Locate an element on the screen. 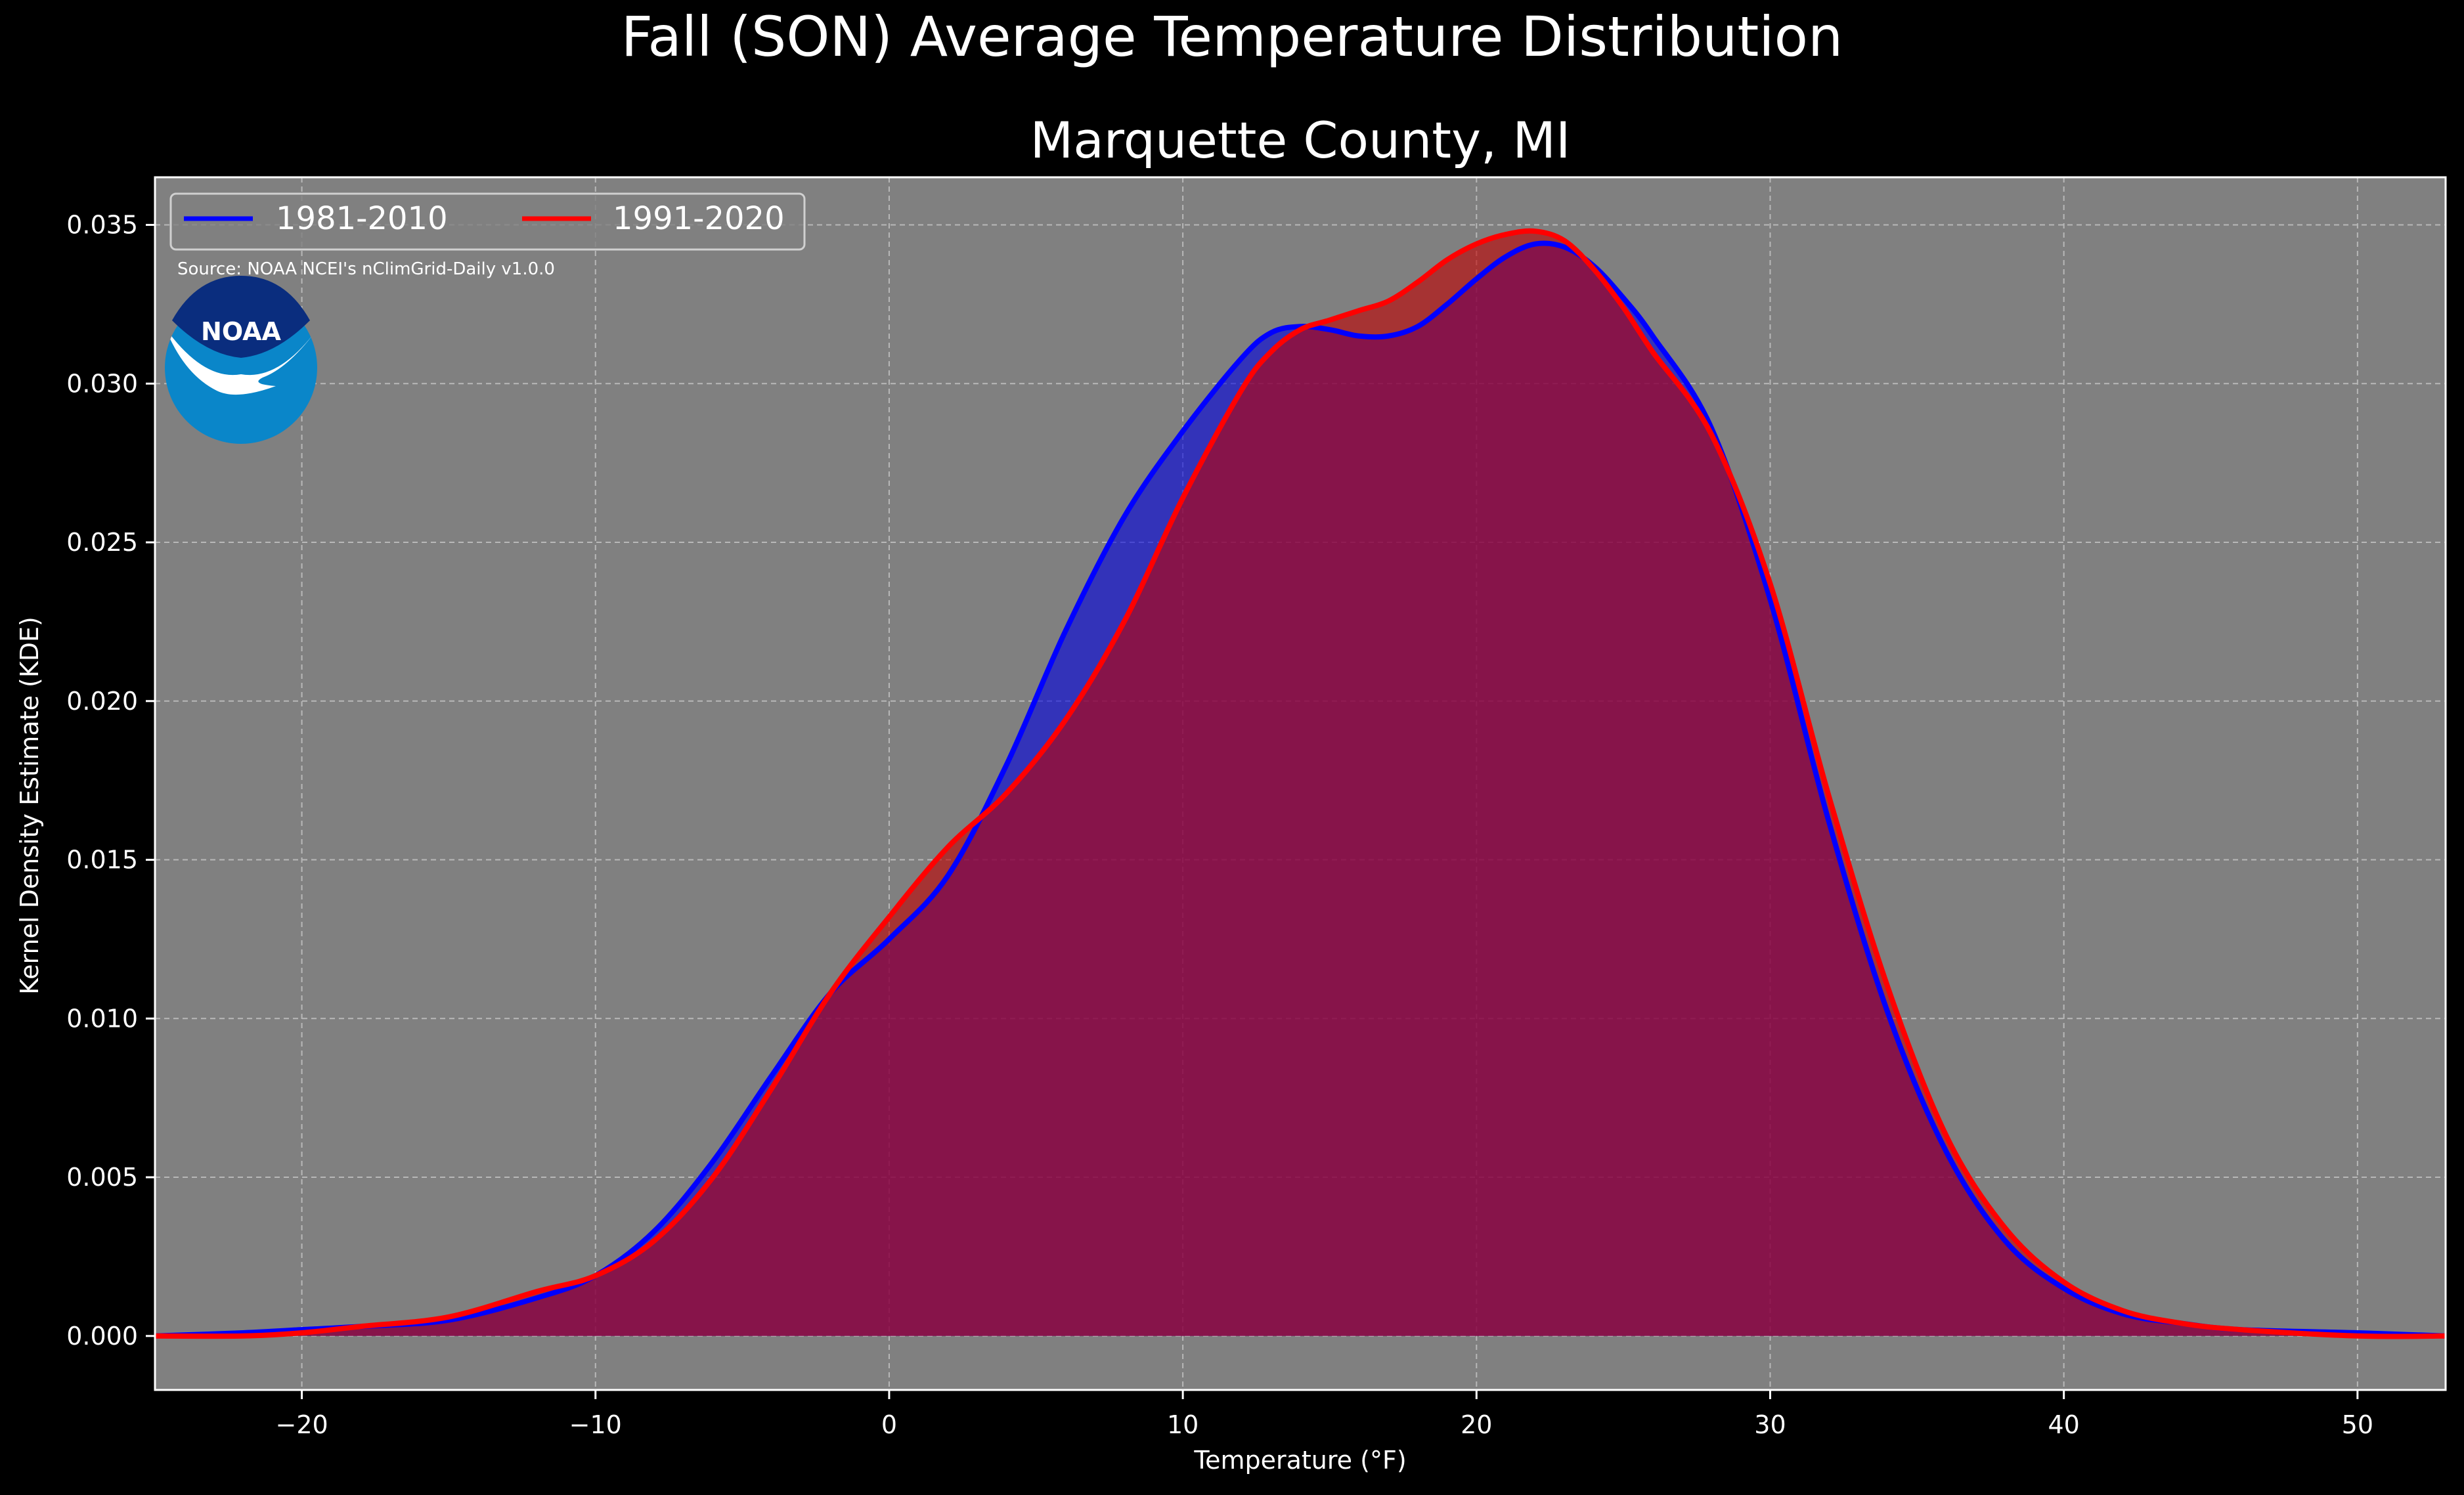 This screenshot has height=1495, width=2464. legend: 1981-2010 1991-2020 is located at coordinates (488, 221).